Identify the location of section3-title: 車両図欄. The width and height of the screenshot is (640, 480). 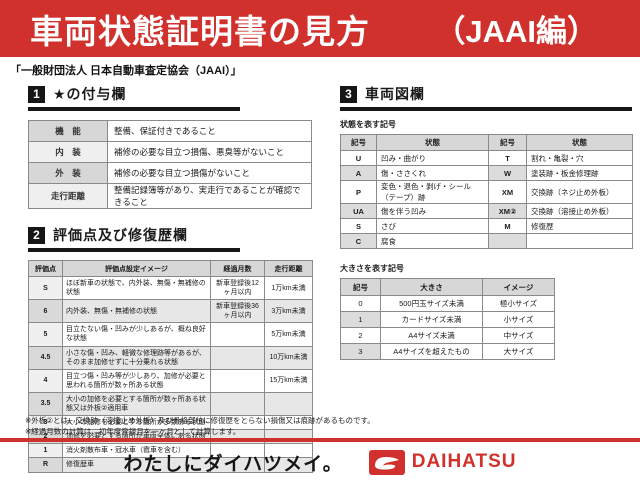
(395, 94).